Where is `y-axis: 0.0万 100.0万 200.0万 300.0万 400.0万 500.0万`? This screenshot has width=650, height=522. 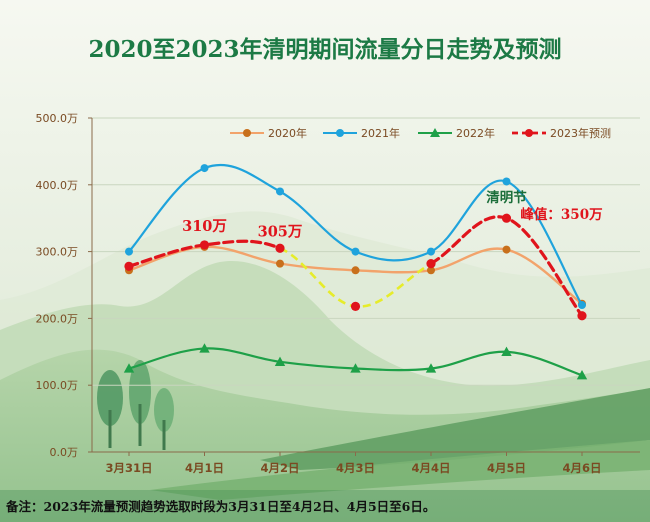
y-axis: 0.0万 100.0万 200.0万 300.0万 400.0万 500.0万 is located at coordinates (64, 285).